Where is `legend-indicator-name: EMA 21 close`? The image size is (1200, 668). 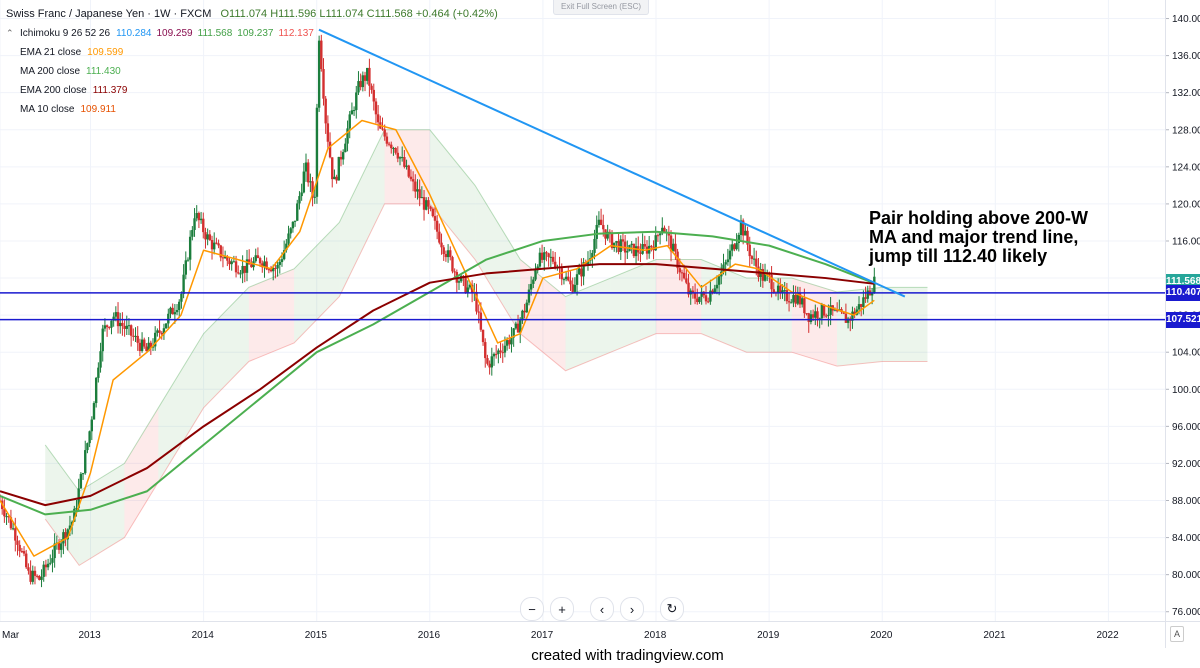 legend-indicator-name: EMA 21 close is located at coordinates (51, 52).